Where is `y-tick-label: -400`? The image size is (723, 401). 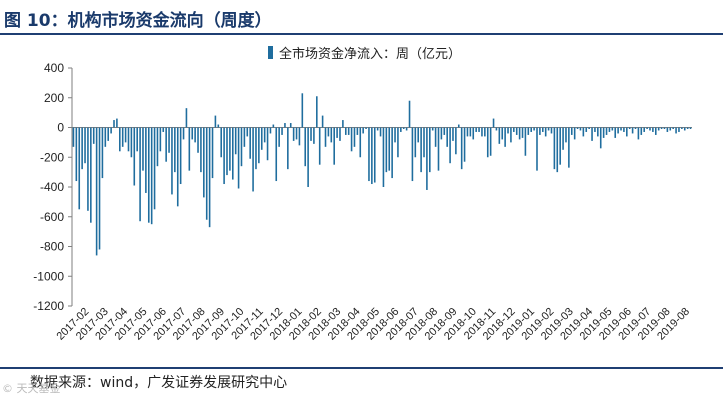 y-tick-label: -400 is located at coordinates (52, 187).